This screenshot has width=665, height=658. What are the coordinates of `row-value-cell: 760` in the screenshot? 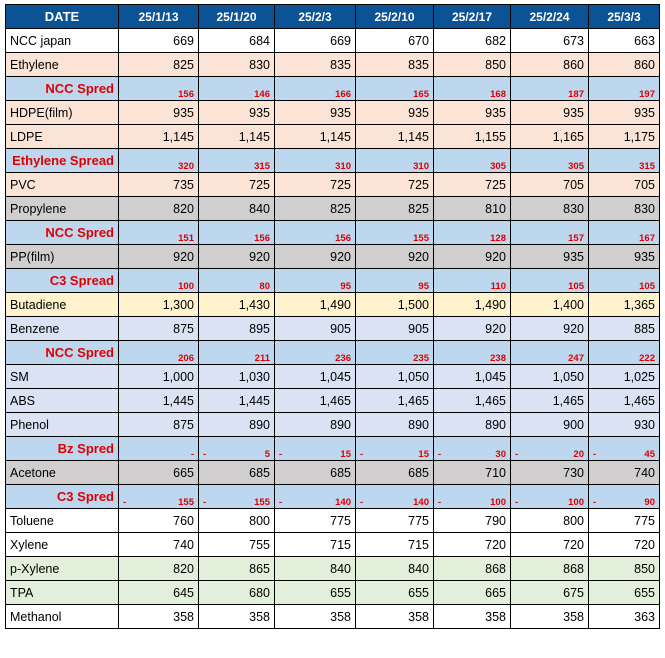 It's located at (158, 520).